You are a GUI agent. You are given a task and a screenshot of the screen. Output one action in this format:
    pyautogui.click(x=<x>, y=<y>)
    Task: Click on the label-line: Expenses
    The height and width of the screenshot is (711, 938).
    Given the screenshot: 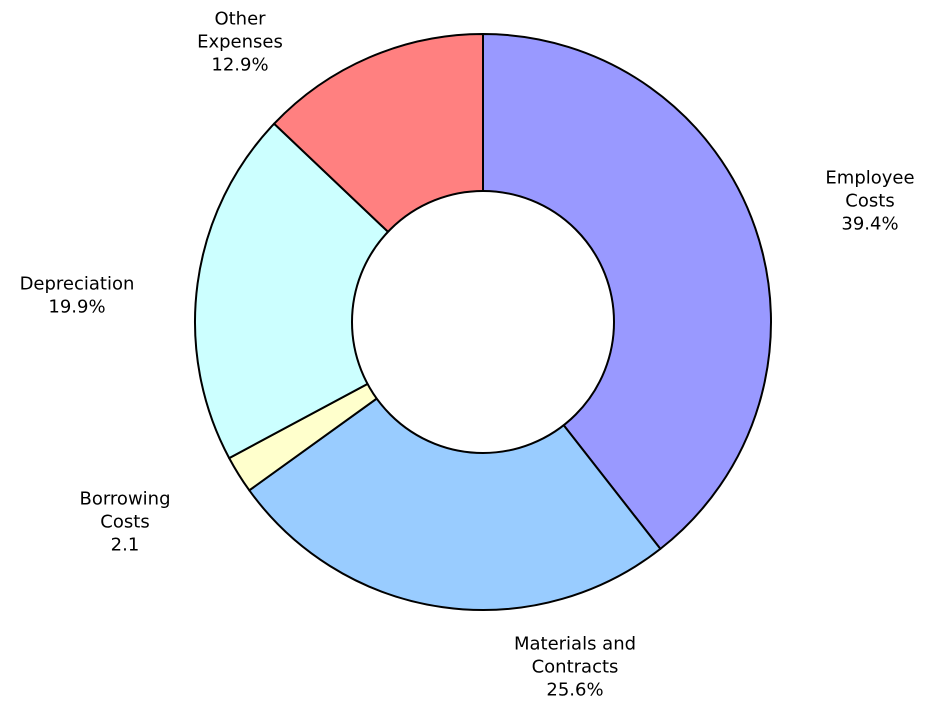 What is the action you would take?
    pyautogui.click(x=240, y=41)
    